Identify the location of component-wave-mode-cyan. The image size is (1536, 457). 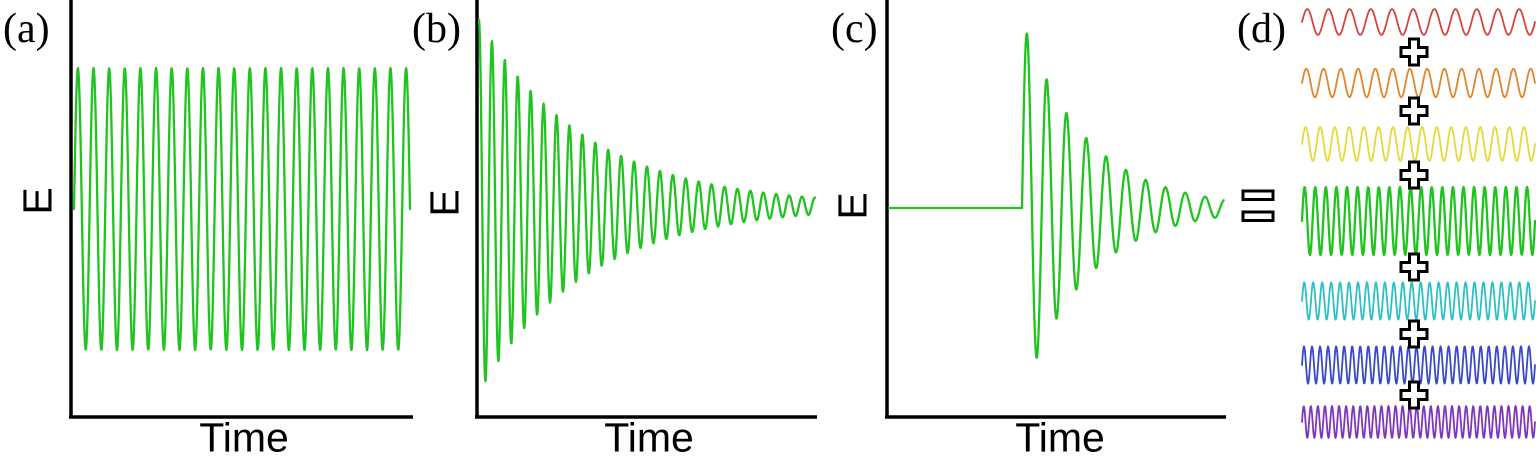
(1418, 301).